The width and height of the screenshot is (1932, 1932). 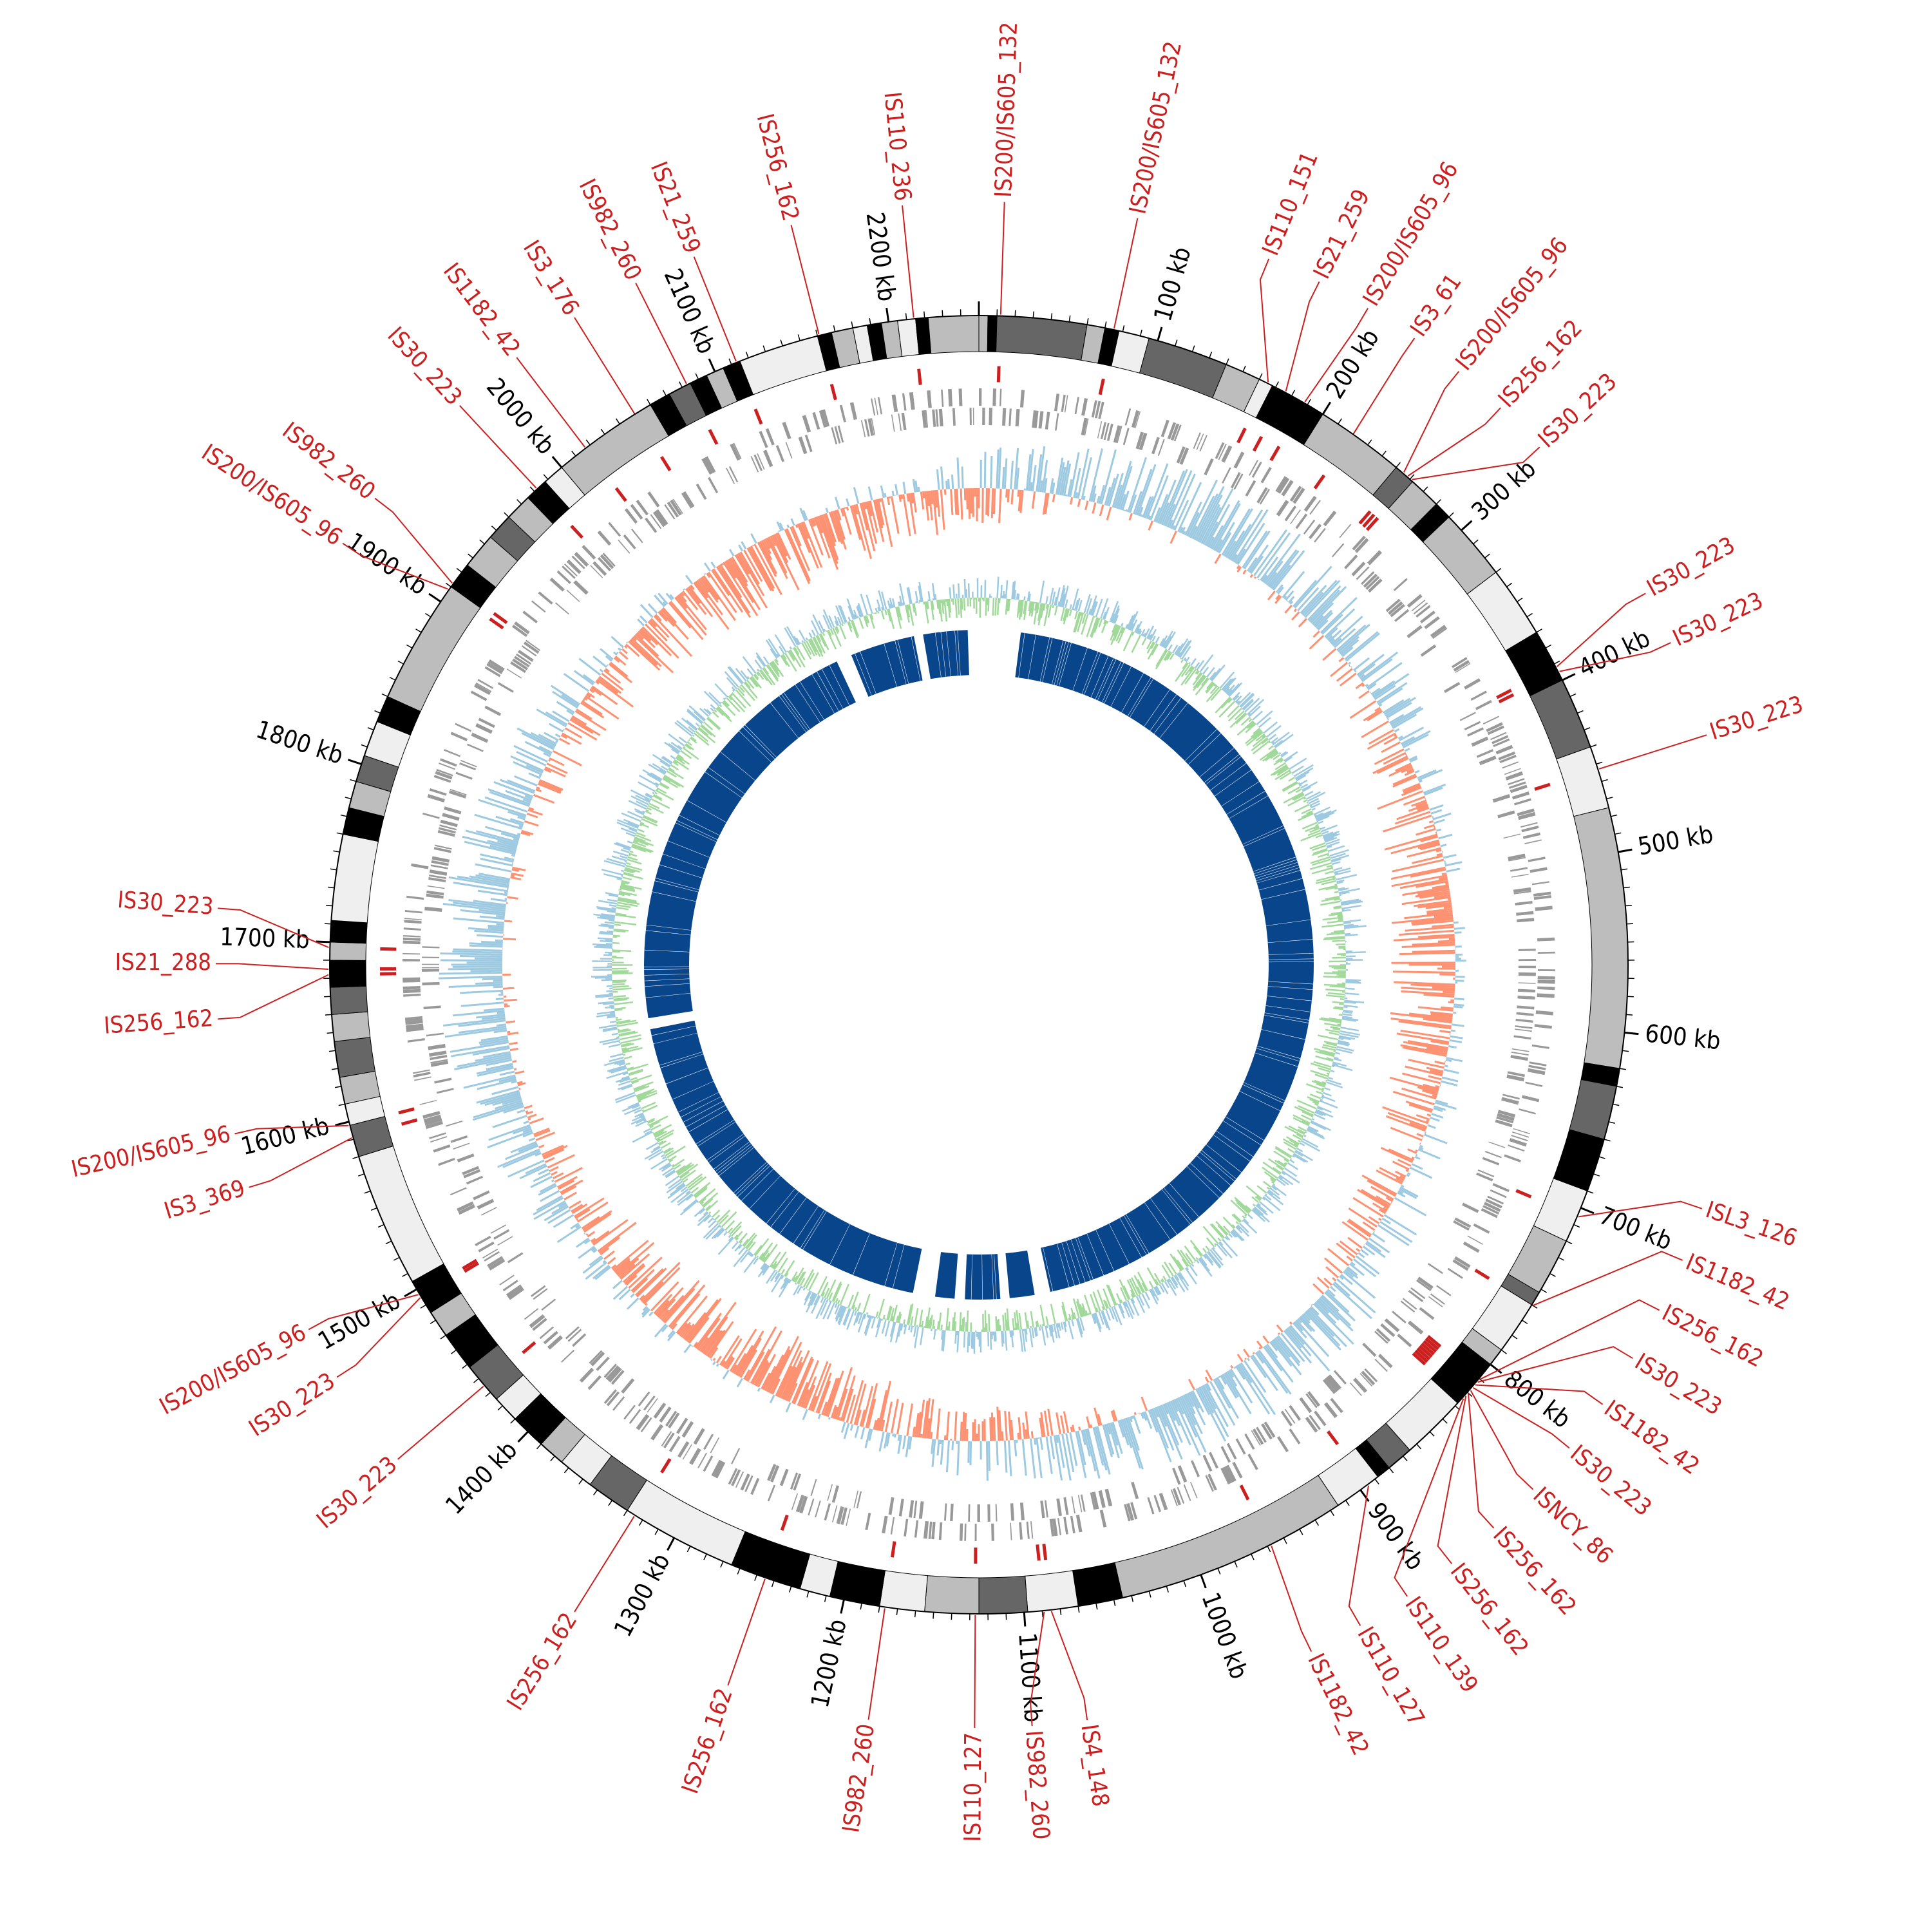 What do you see at coordinates (1390, 1676) in the screenshot?
I see `is-element-label: IS110_127` at bounding box center [1390, 1676].